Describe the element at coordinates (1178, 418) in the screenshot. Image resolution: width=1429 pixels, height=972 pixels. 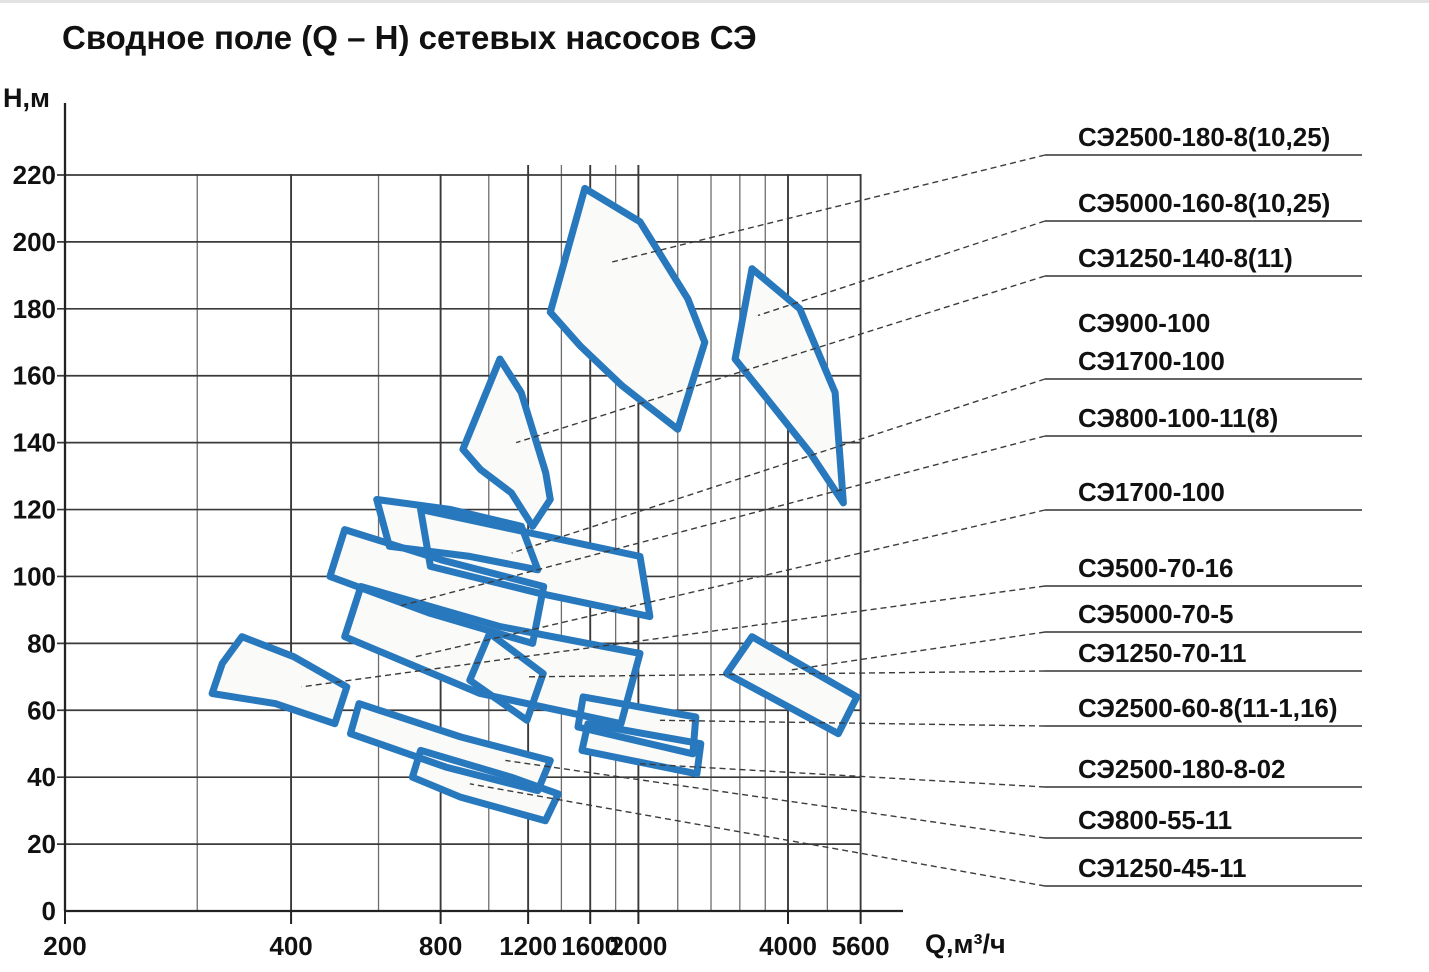
I see `pump-model-label: СЭ800-100-11(8)` at that location.